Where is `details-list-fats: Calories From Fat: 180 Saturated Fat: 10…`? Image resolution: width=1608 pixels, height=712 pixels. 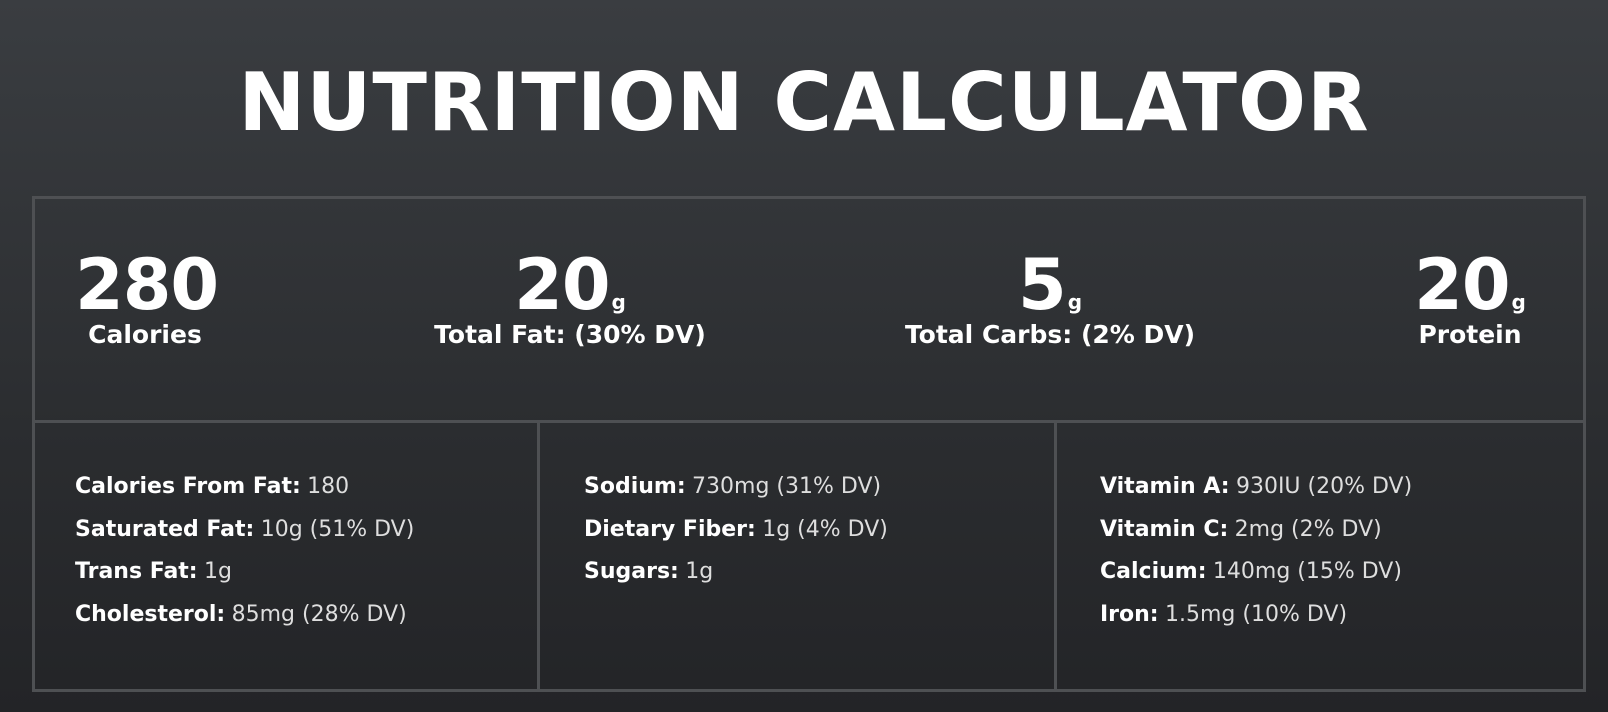
details-list-fats: Calories From Fat: 180 Saturated Fat: 10… is located at coordinates (244, 550).